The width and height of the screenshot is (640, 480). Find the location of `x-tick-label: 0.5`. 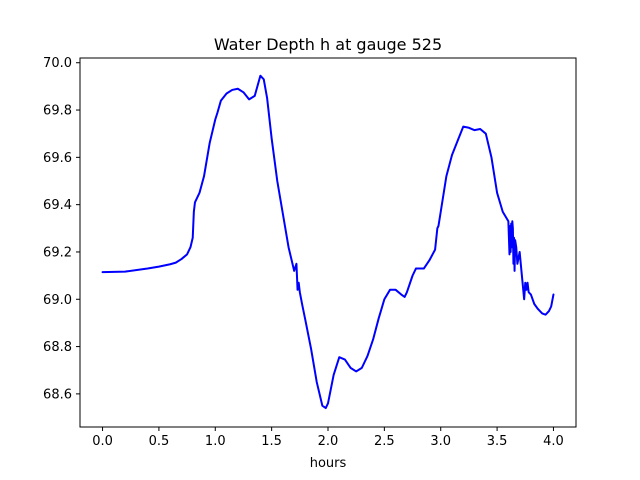

x-tick-label: 0.5 is located at coordinates (159, 441).